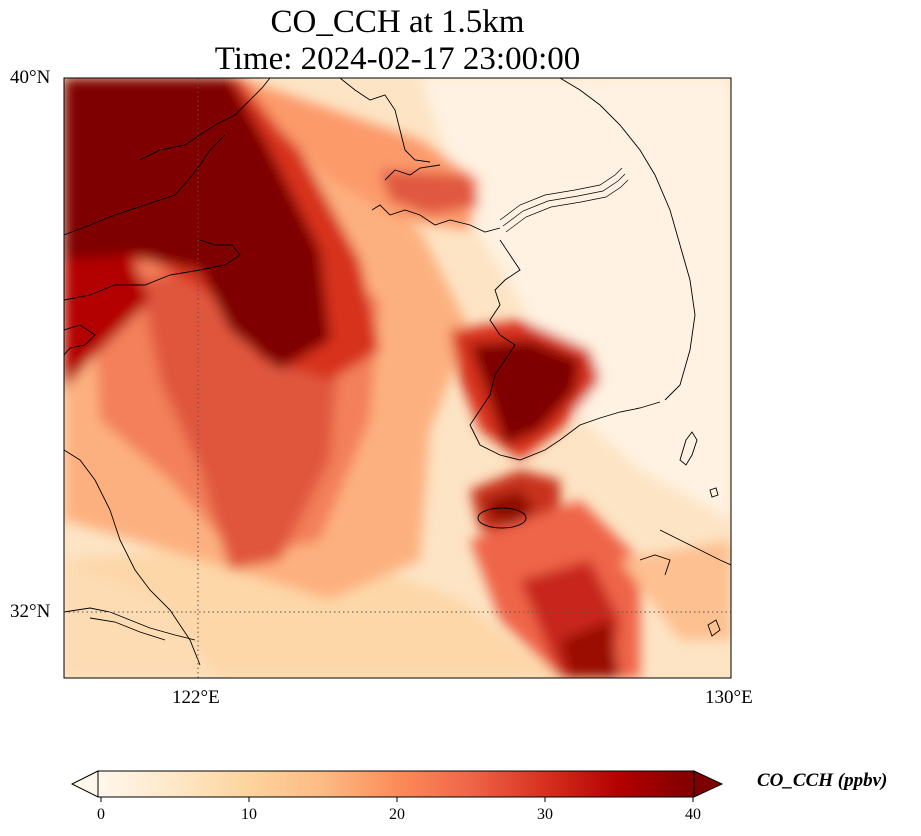  Describe the element at coordinates (397, 22) in the screenshot. I see `title-line-1: CO_CCH at 1.5km` at that location.